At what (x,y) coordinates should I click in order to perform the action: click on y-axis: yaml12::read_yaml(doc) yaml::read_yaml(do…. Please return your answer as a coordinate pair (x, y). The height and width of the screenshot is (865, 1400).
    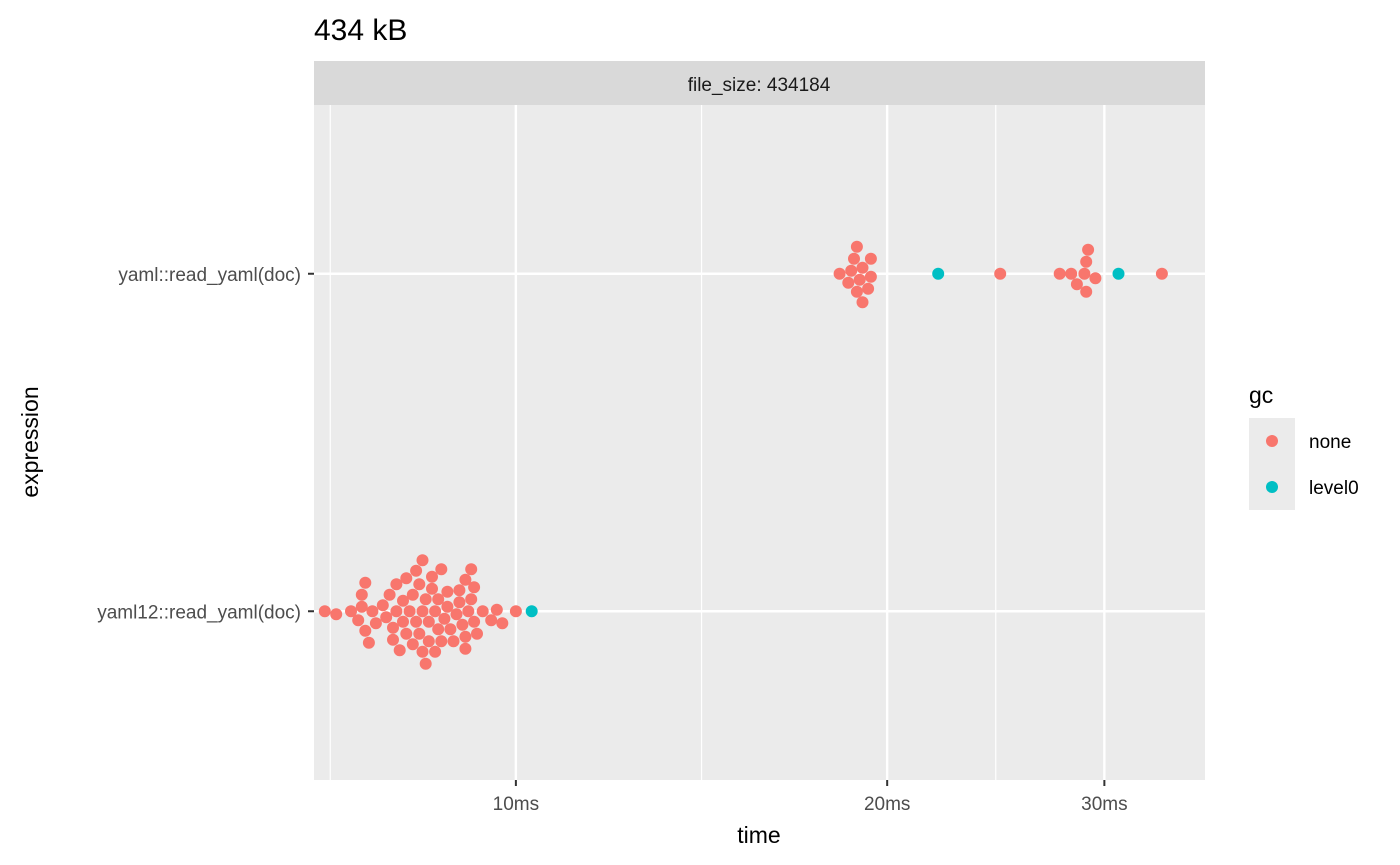
    Looking at the image, I should click on (205, 444).